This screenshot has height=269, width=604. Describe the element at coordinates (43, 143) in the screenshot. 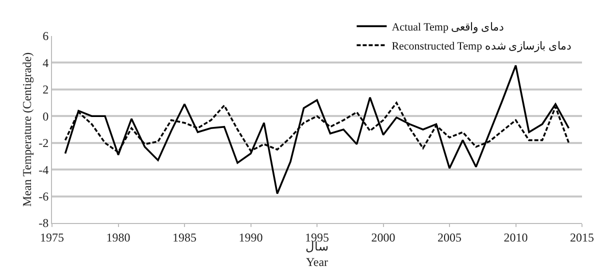

I see `y-tick-label: -2` at that location.